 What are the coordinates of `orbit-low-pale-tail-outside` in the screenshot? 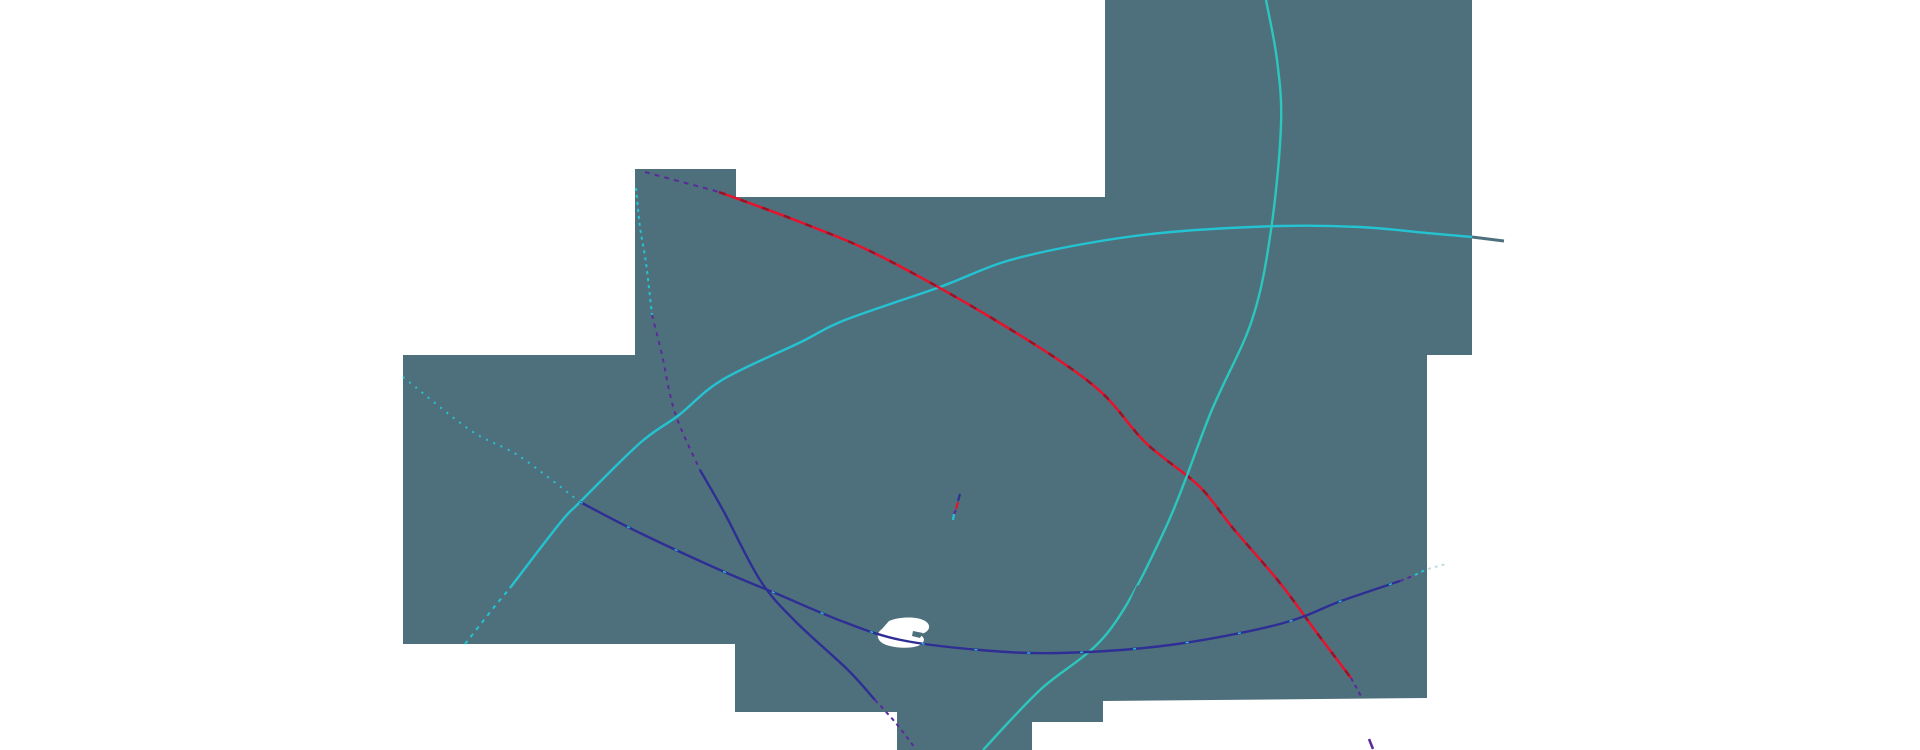 It's located at (1437, 566).